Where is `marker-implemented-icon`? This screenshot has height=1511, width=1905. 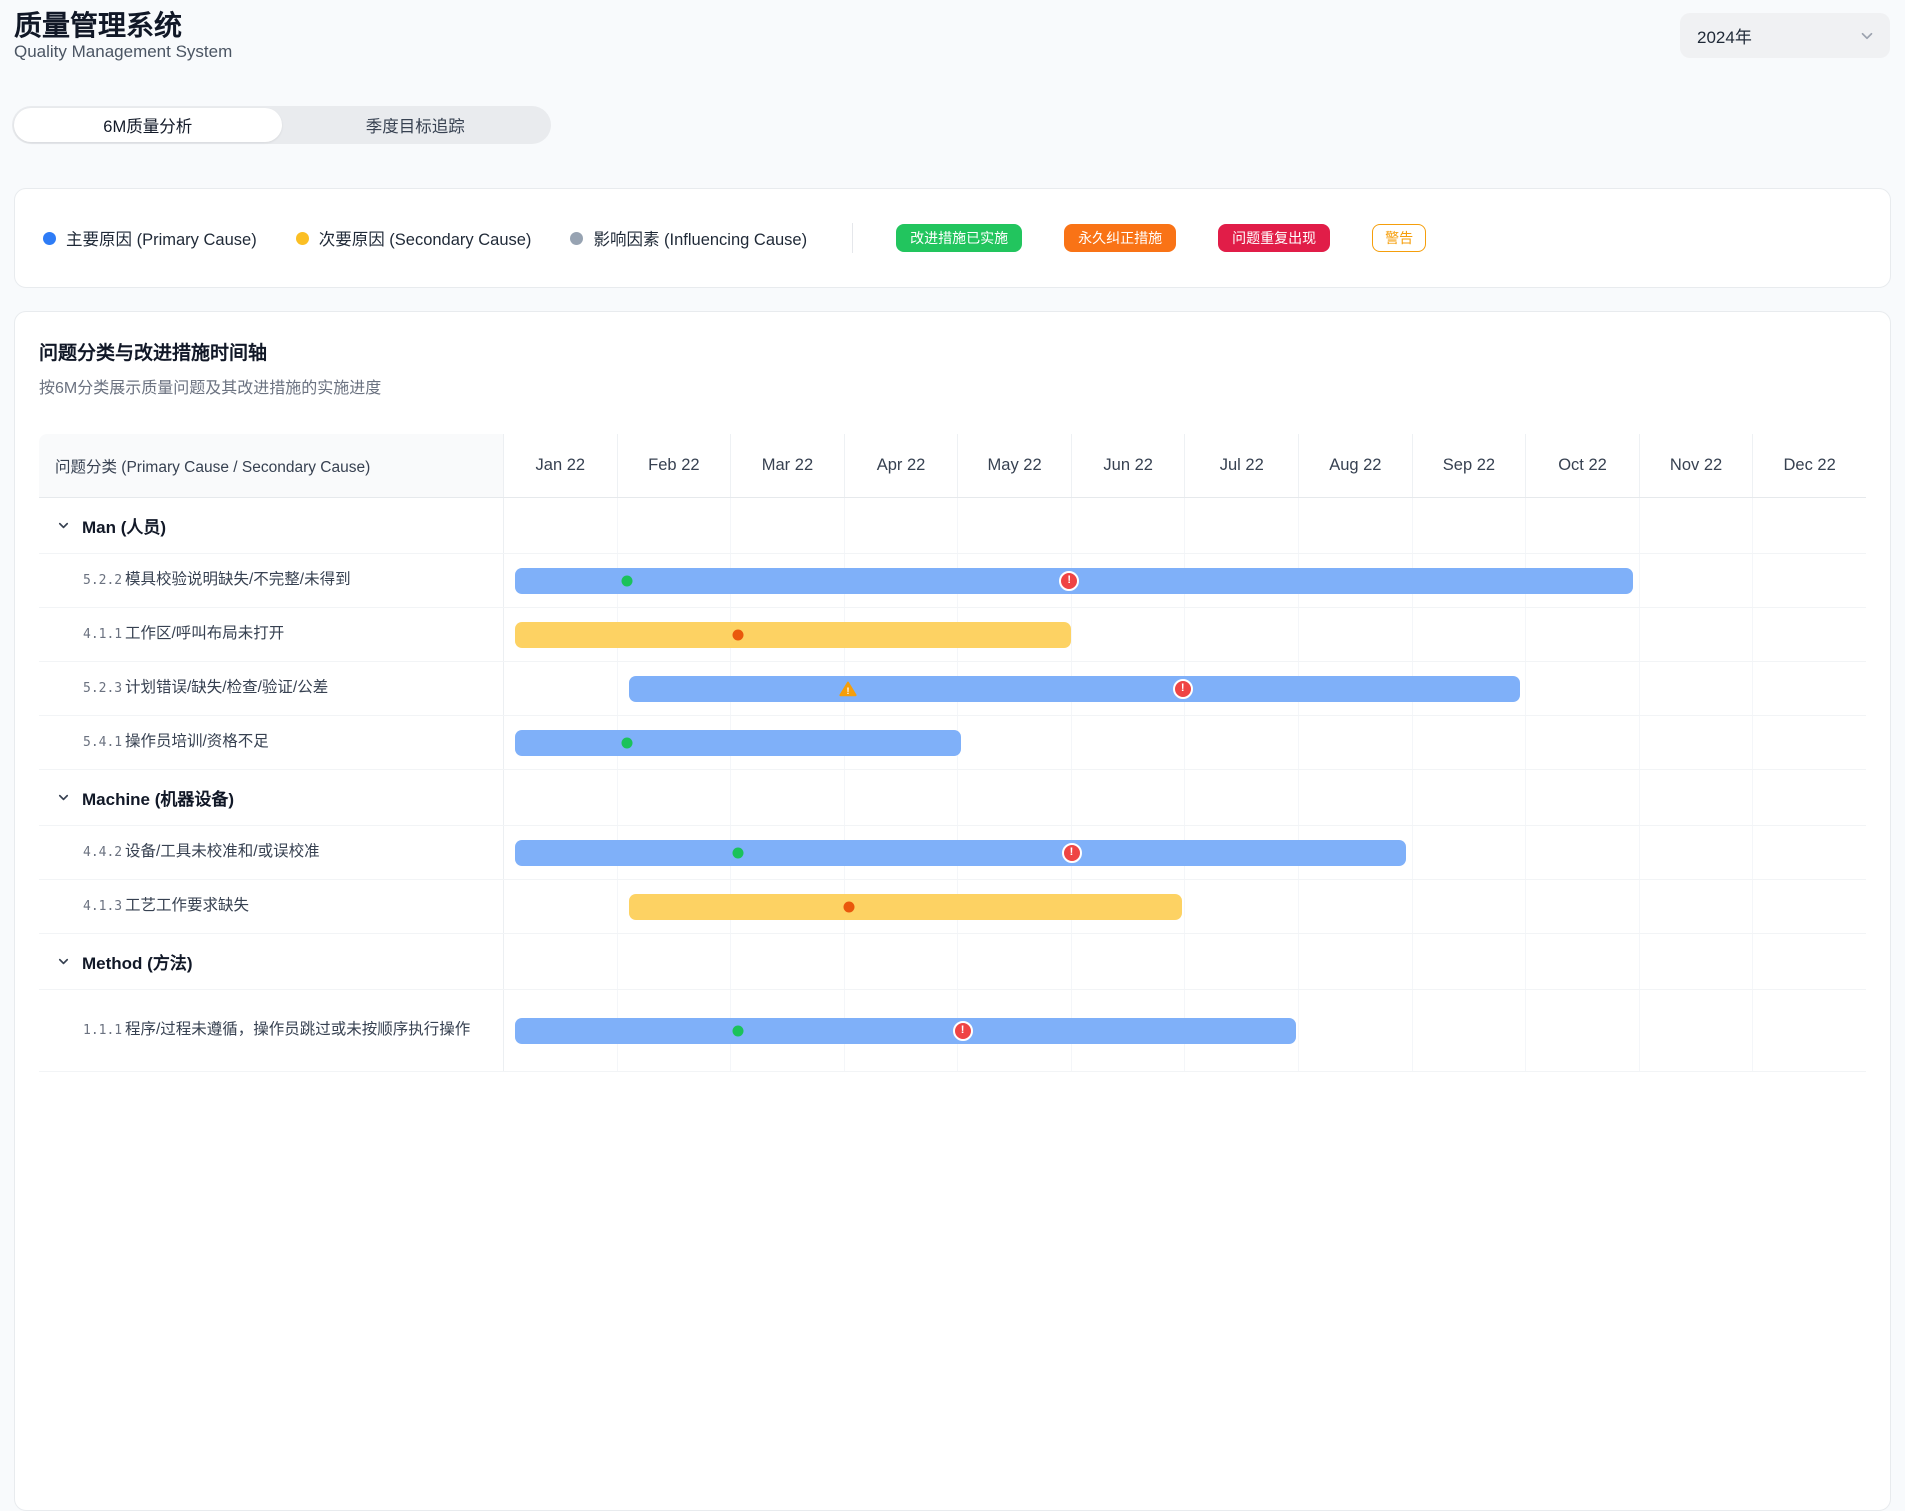 marker-implemented-icon is located at coordinates (627, 742).